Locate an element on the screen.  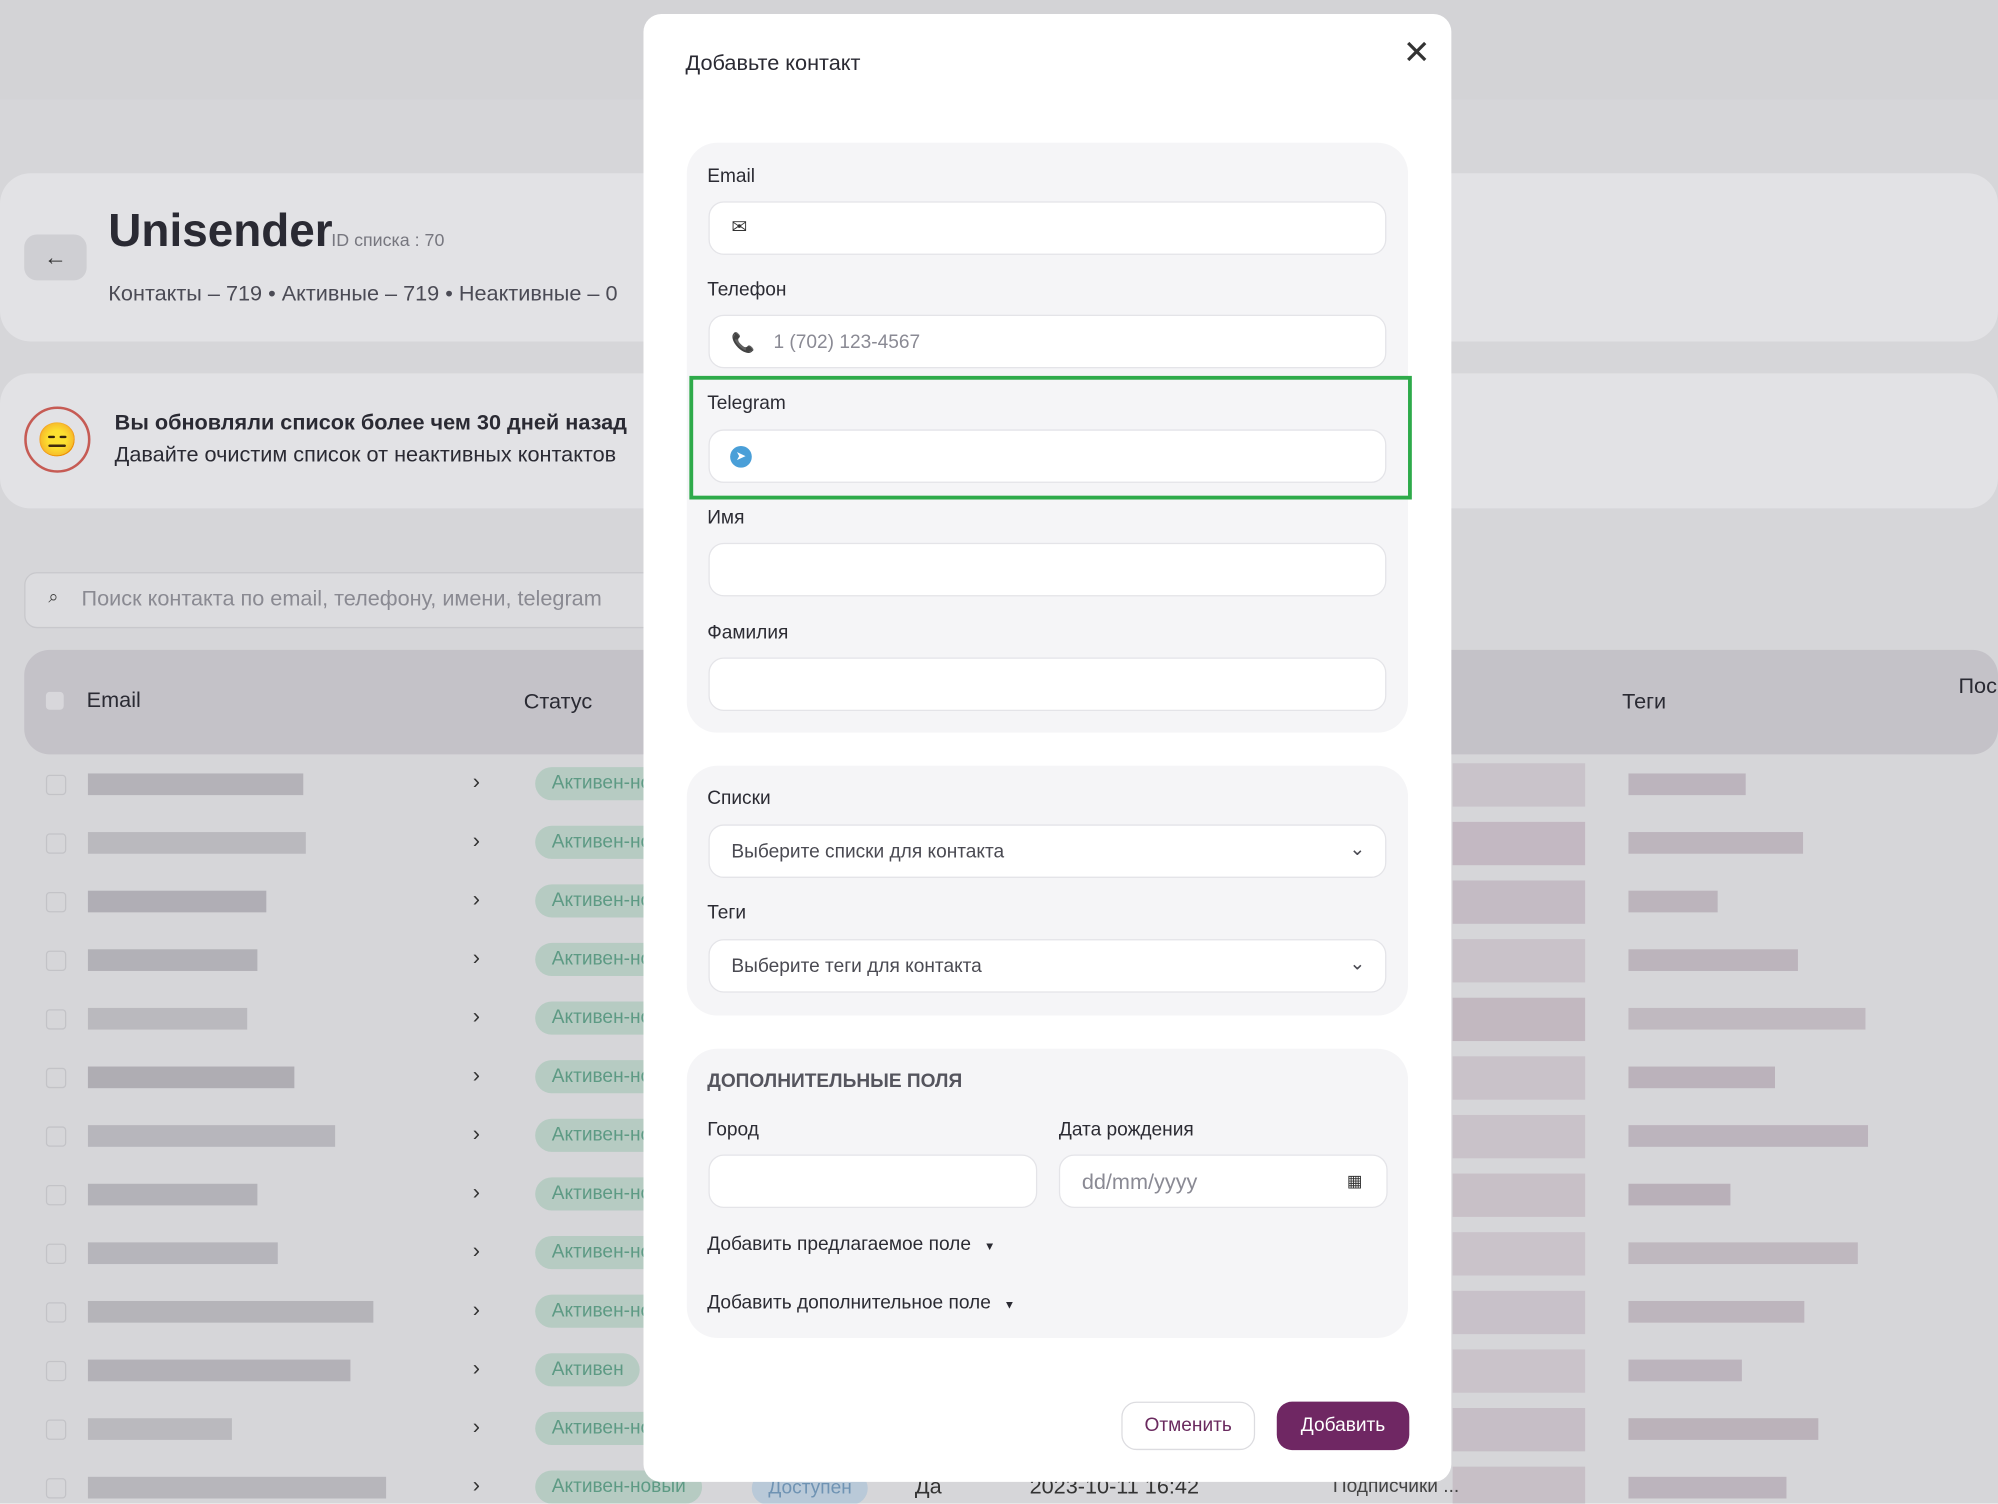
calendar-icon: ▦ is located at coordinates (1354, 1181).